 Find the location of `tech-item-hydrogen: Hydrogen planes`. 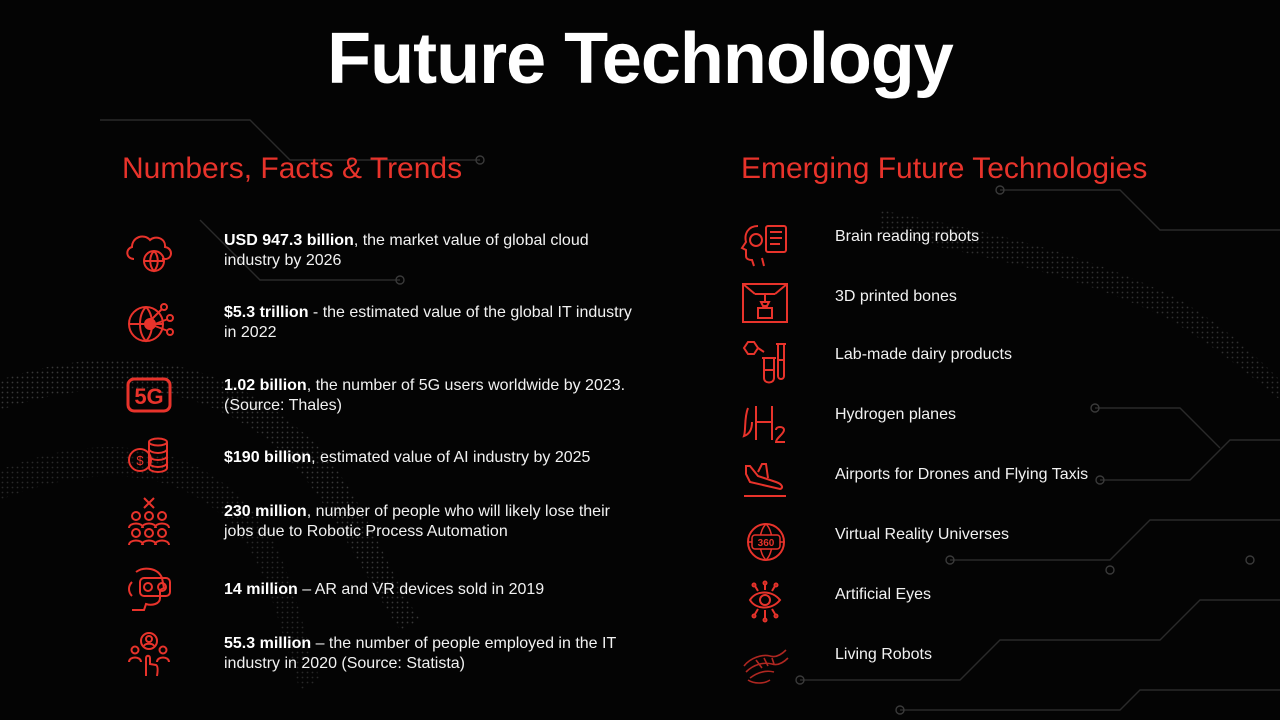

tech-item-hydrogen: Hydrogen planes is located at coordinates (950, 423).